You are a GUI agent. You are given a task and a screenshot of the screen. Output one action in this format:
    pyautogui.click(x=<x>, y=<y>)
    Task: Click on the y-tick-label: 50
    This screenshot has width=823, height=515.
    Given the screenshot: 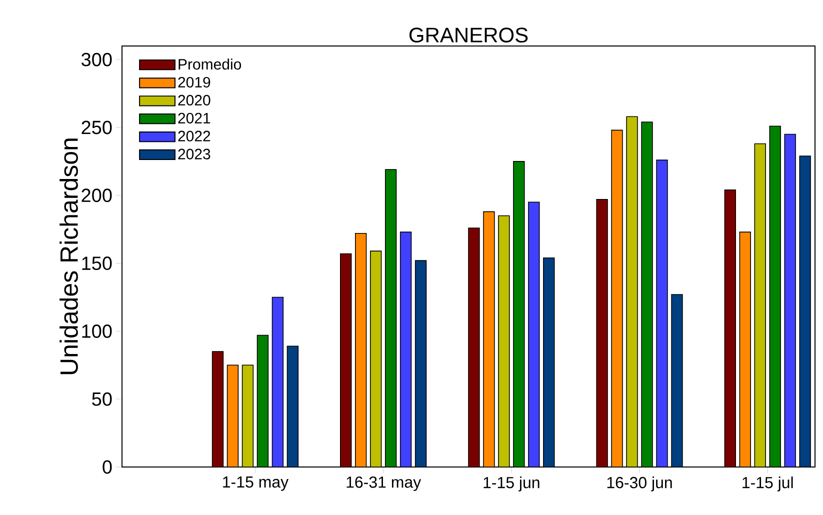 What is the action you would take?
    pyautogui.click(x=102, y=399)
    